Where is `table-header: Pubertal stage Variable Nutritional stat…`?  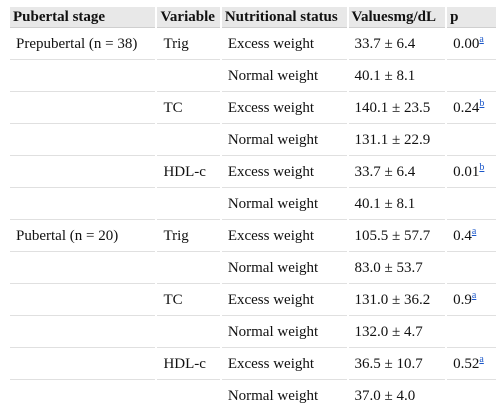
table-header: Pubertal stage Variable Nutritional stat… is located at coordinates (253, 17).